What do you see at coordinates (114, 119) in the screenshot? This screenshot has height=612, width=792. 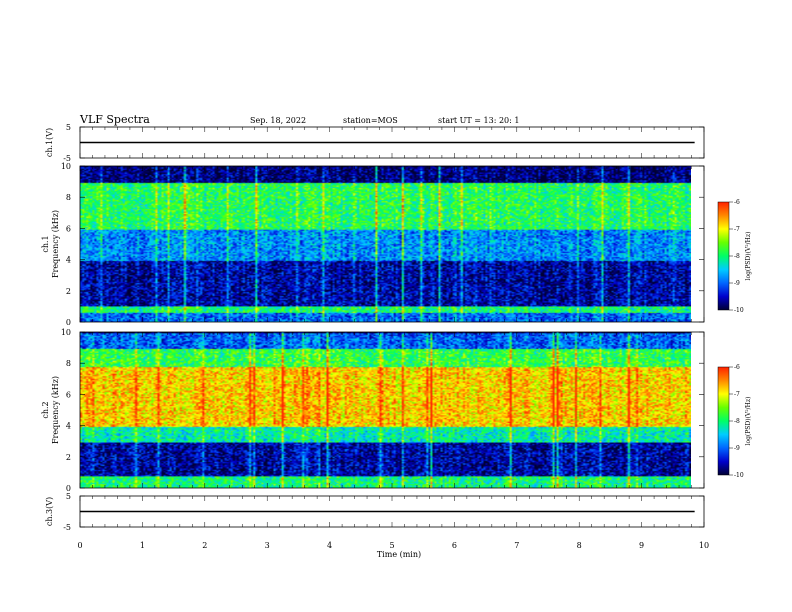 I see `figure-title: VLF Spectra` at bounding box center [114, 119].